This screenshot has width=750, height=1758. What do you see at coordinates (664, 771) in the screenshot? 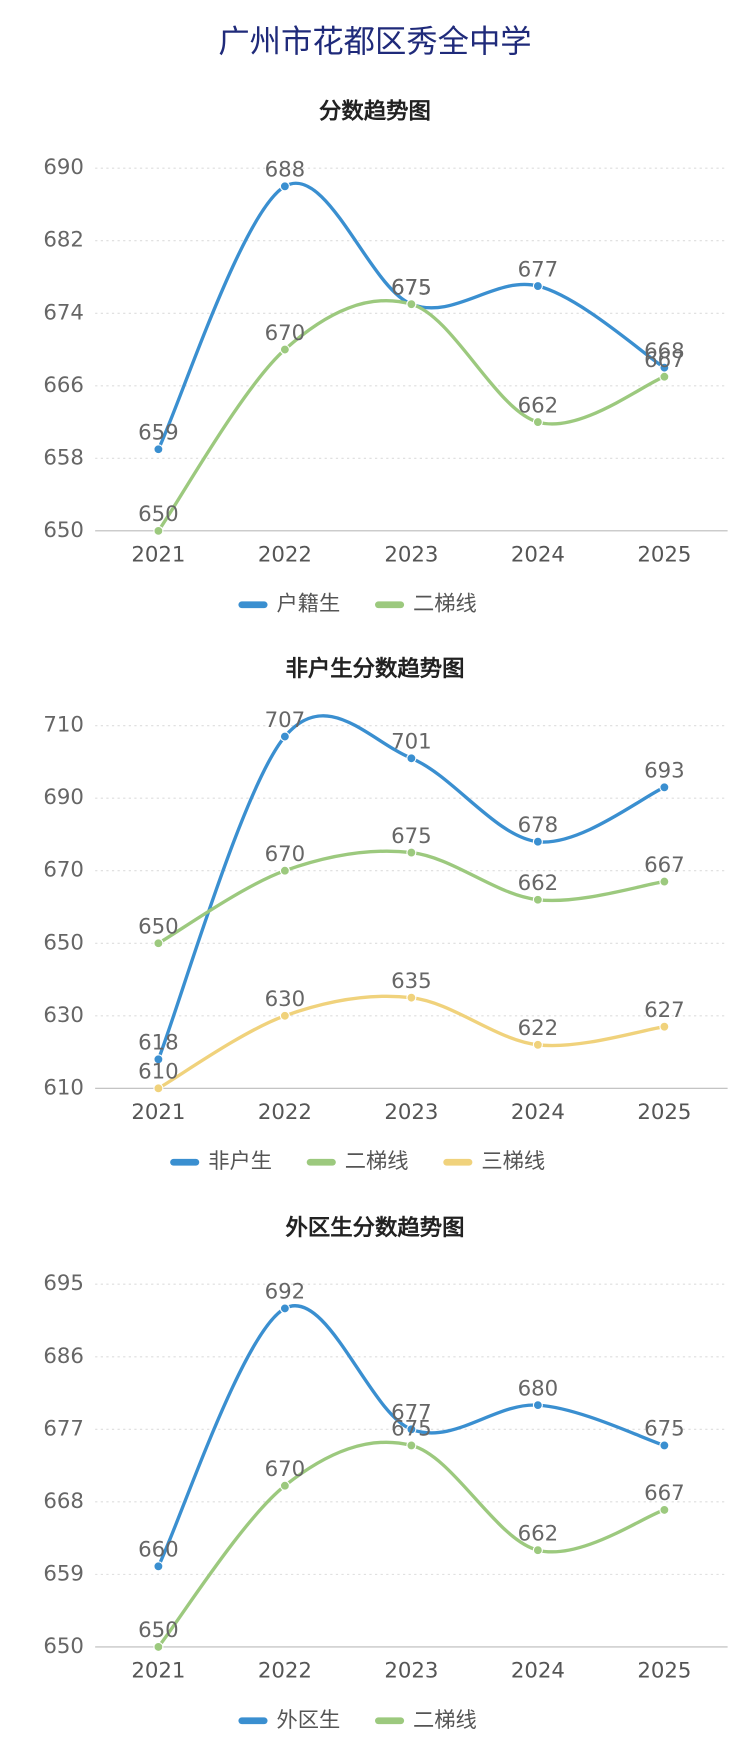
I see `value-label: 693` at bounding box center [664, 771].